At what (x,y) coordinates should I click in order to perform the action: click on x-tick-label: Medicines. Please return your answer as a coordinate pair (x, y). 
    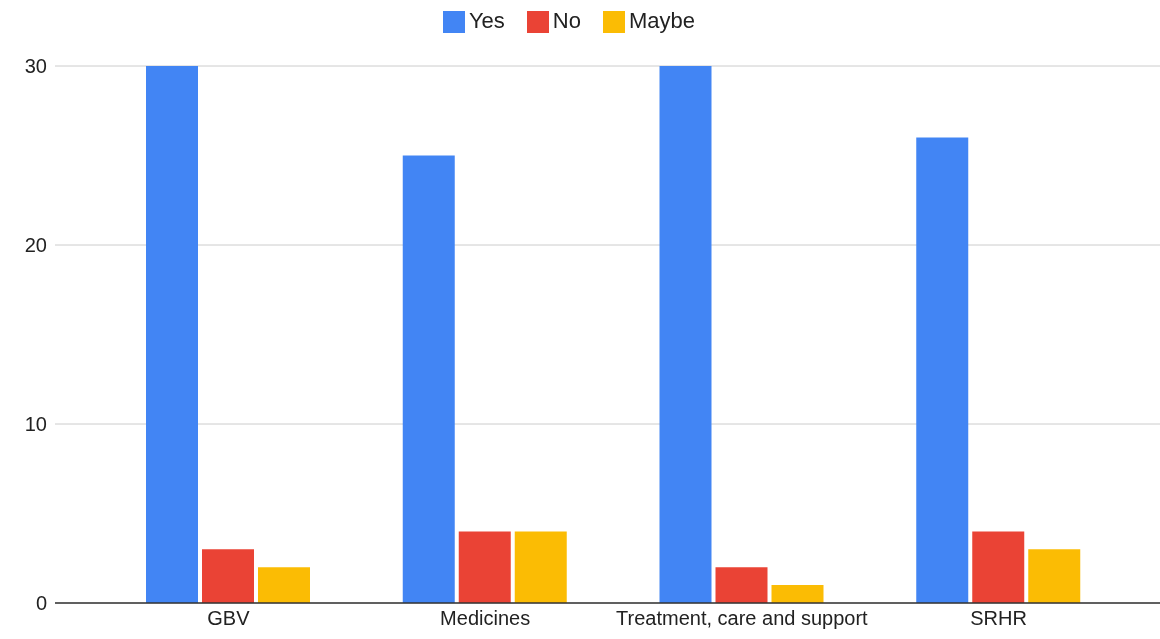
    Looking at the image, I should click on (485, 618).